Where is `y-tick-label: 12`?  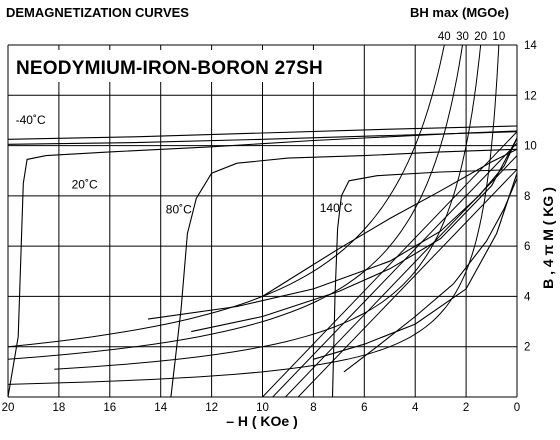 y-tick-label: 12 is located at coordinates (530, 96).